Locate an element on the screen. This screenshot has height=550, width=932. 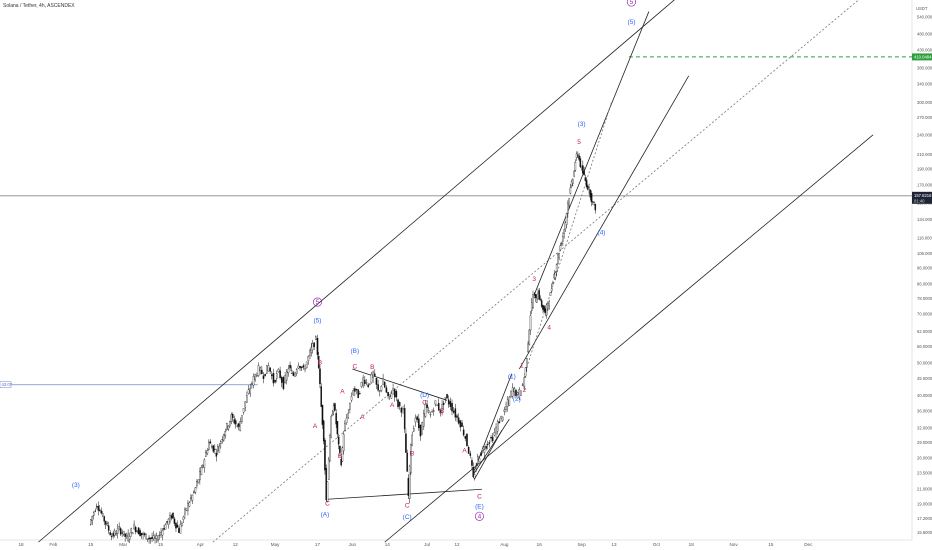
current-price-badge is located at coordinates (922, 197).